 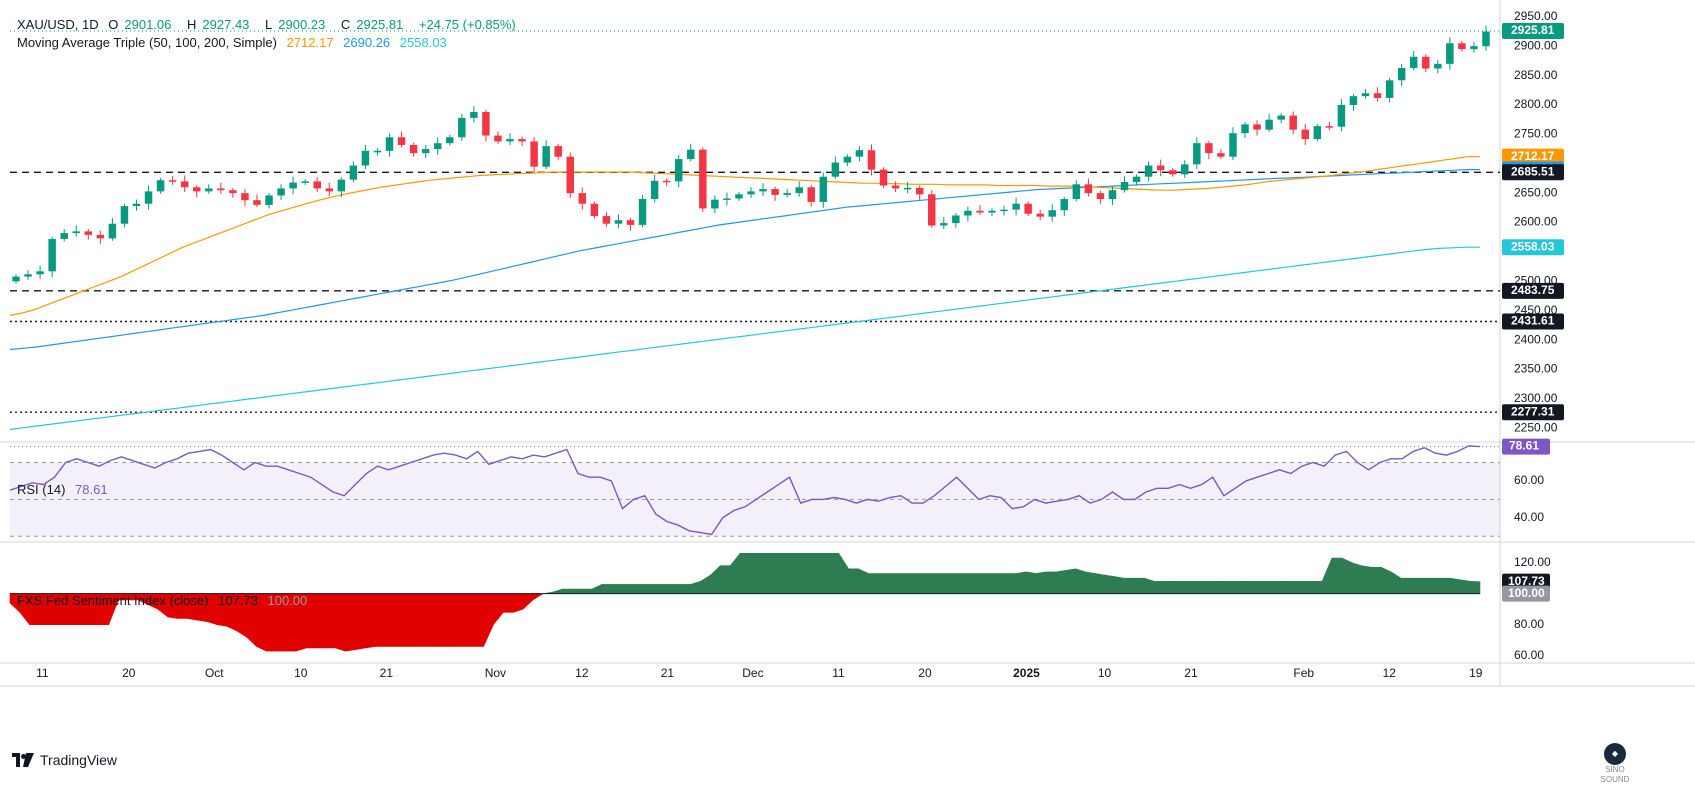 I want to click on close-value: C 2925.81, so click(x=375, y=24).